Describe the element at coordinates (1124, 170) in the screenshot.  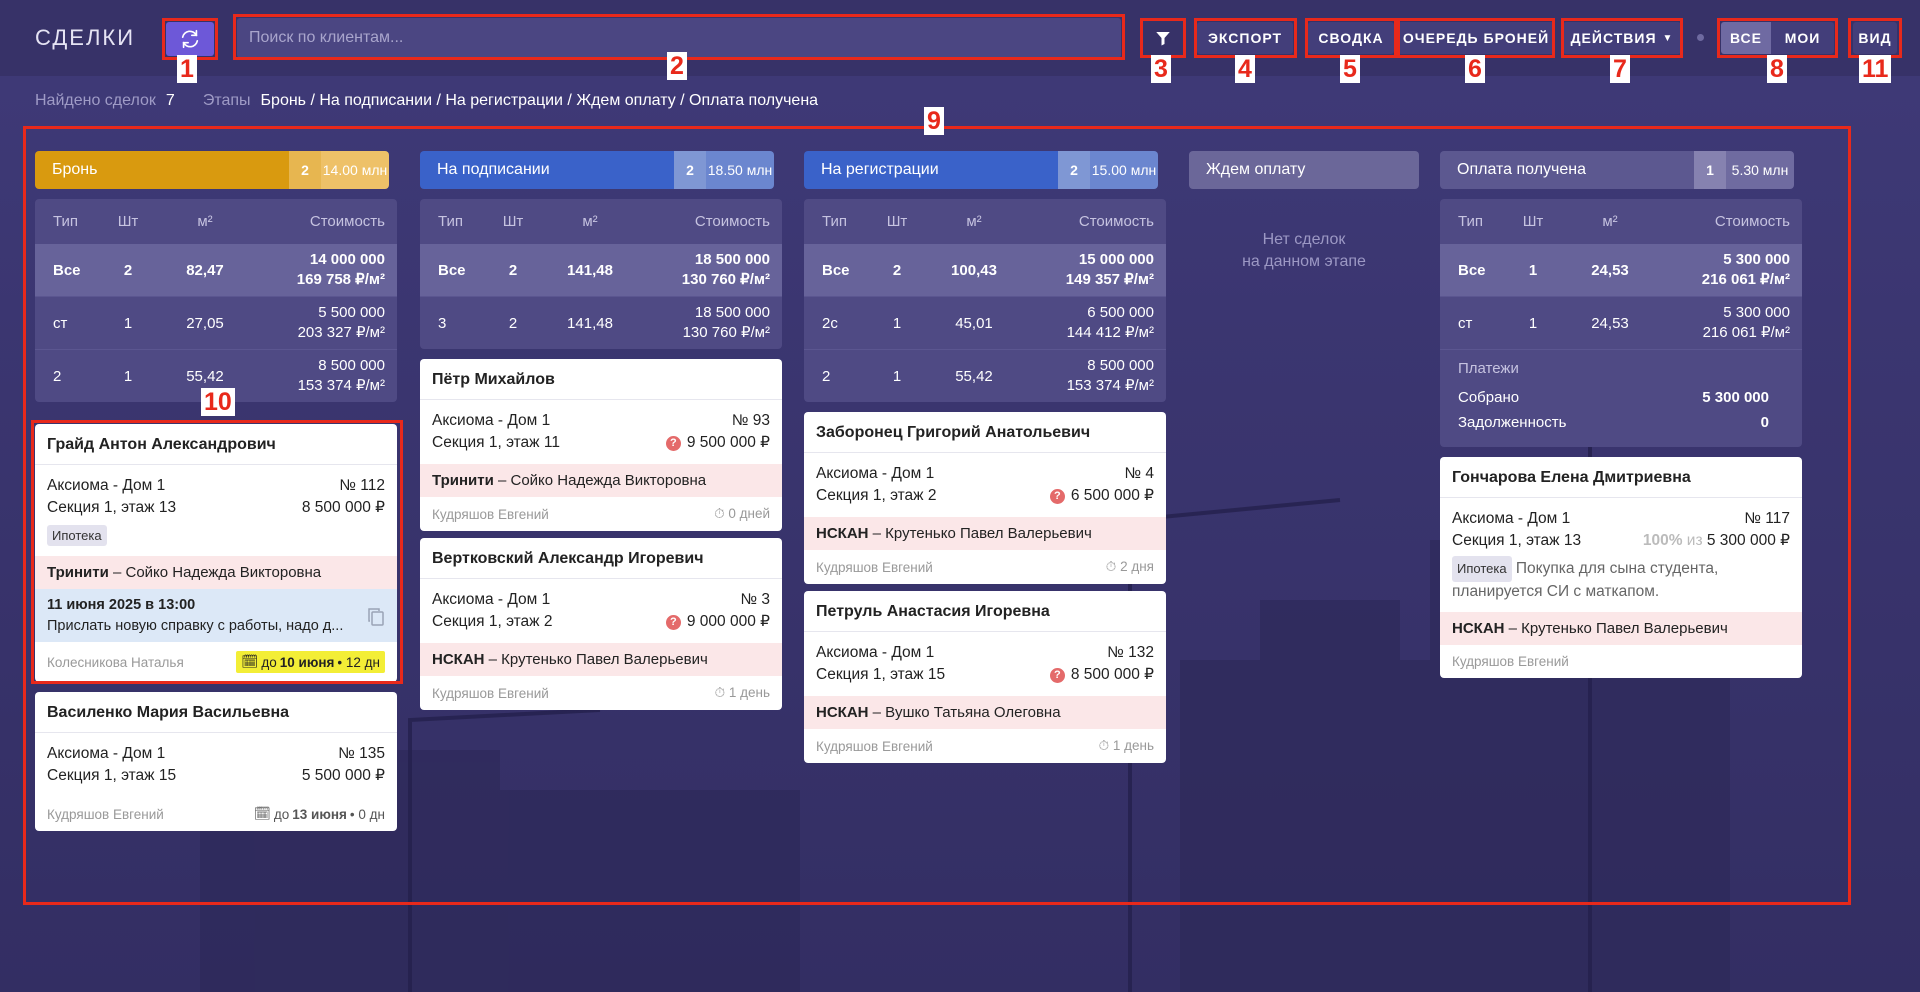
I see `column-sum: 15.00 млн` at that location.